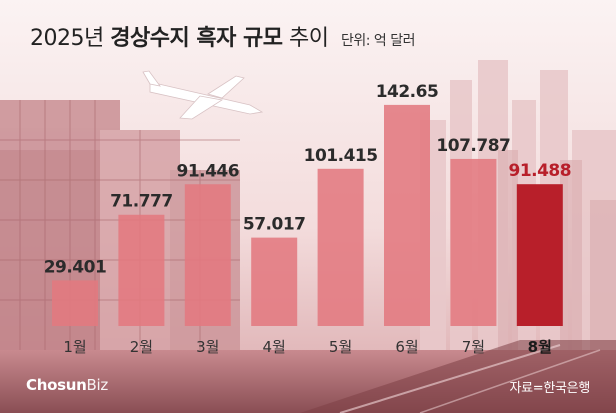 This screenshot has width=616, height=413. What do you see at coordinates (341, 156) in the screenshot?
I see `value-label-5: 101.415` at bounding box center [341, 156].